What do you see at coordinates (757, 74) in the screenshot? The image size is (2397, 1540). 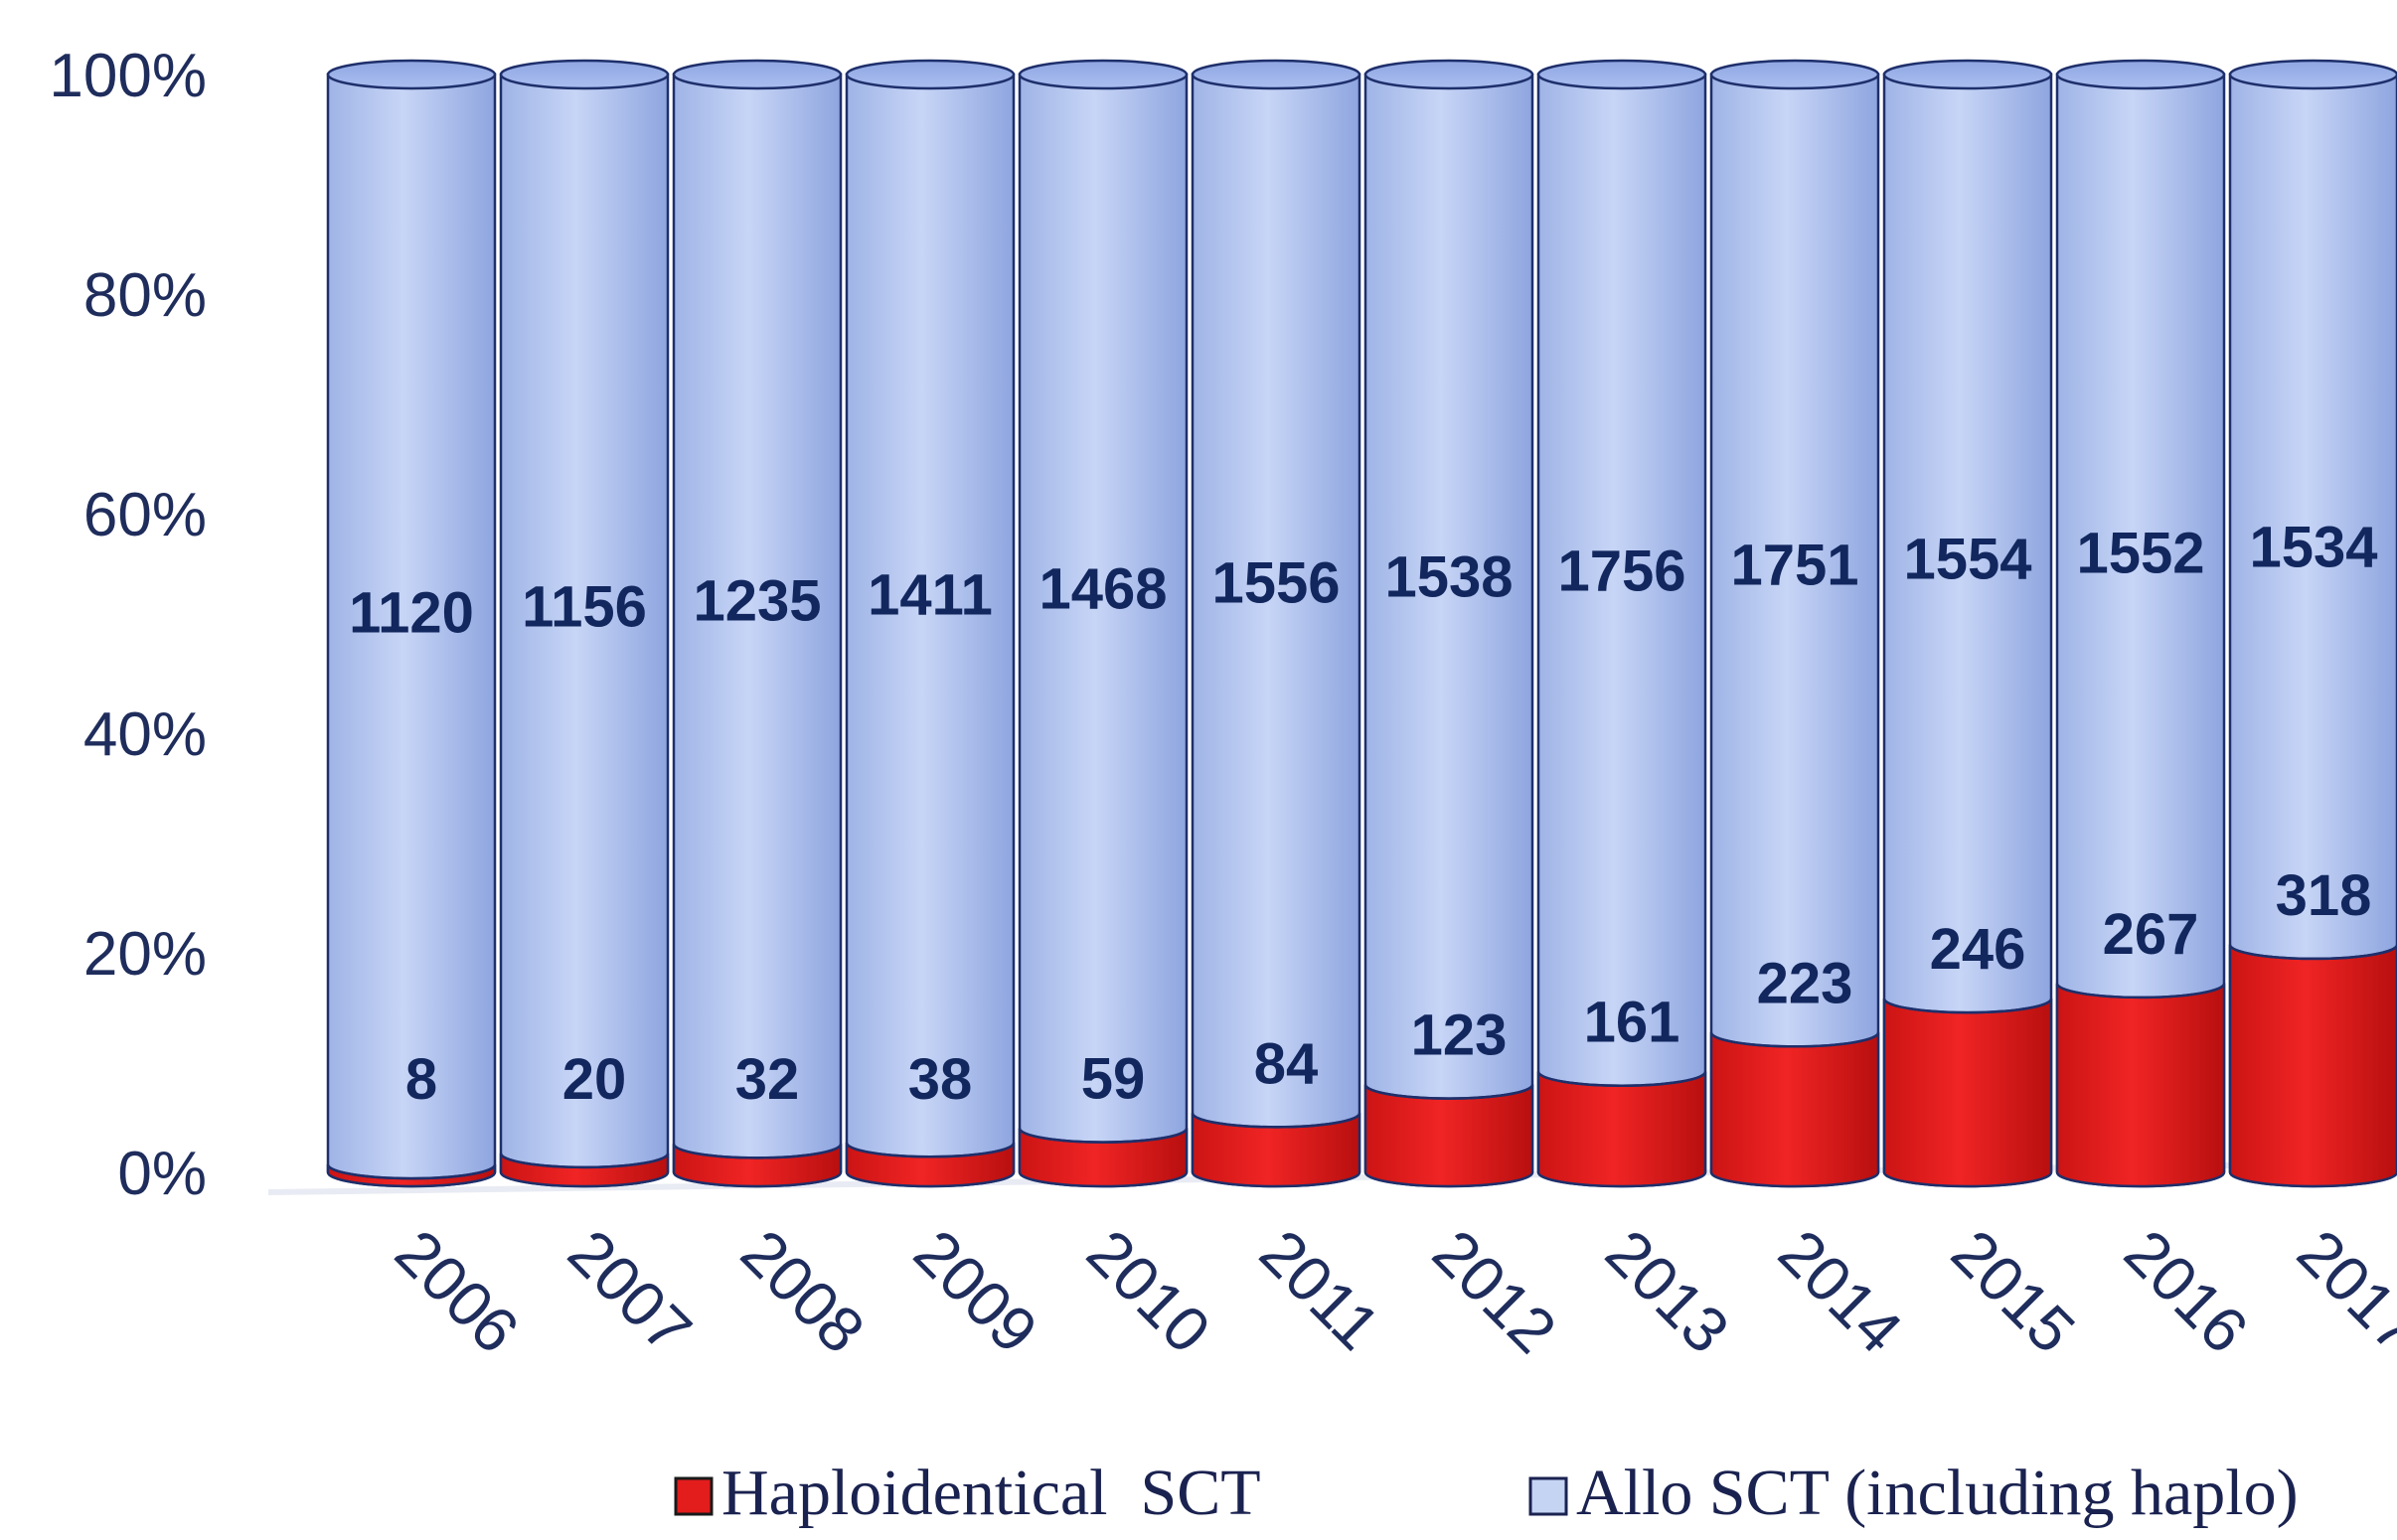 I see `bar-top-2008` at bounding box center [757, 74].